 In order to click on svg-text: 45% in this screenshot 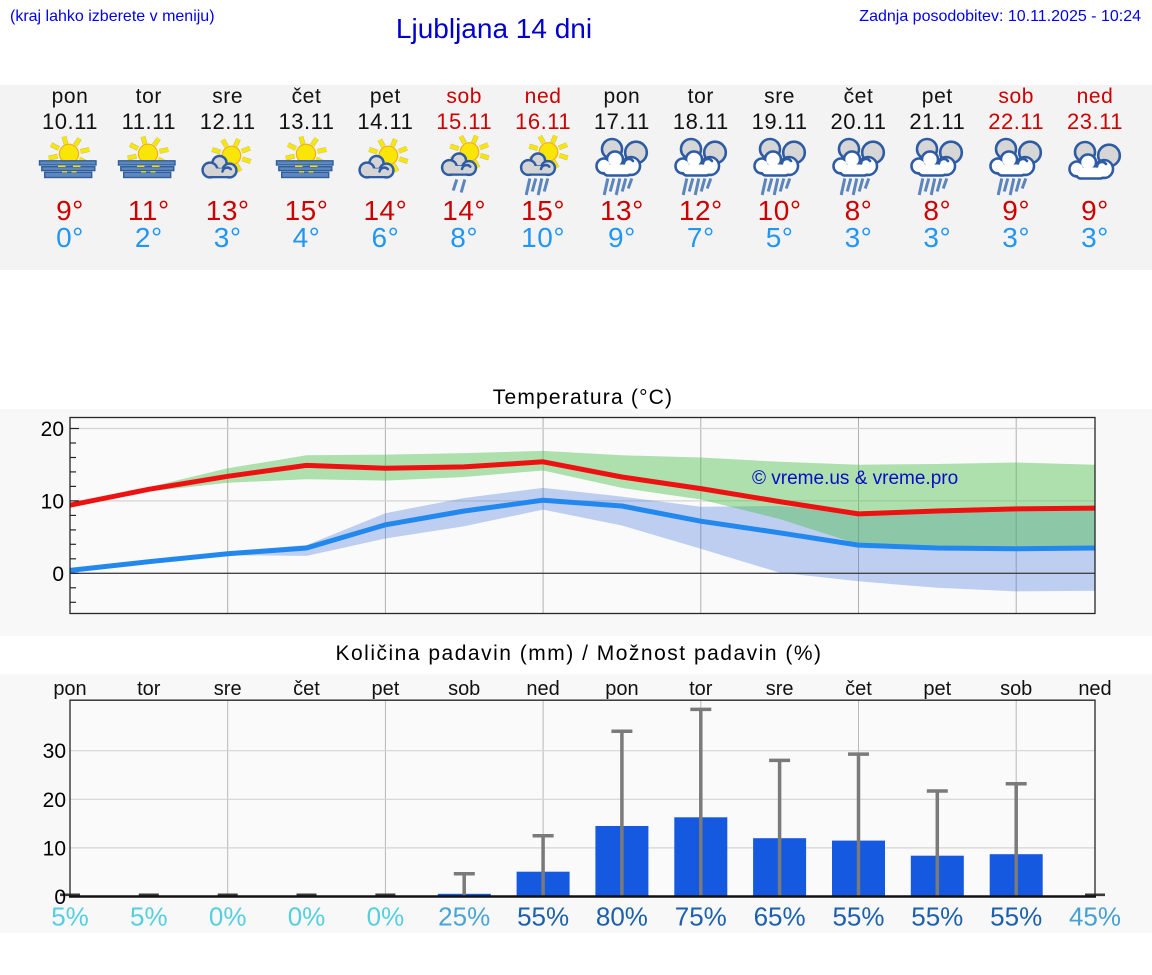, I will do `click(1095, 917)`.